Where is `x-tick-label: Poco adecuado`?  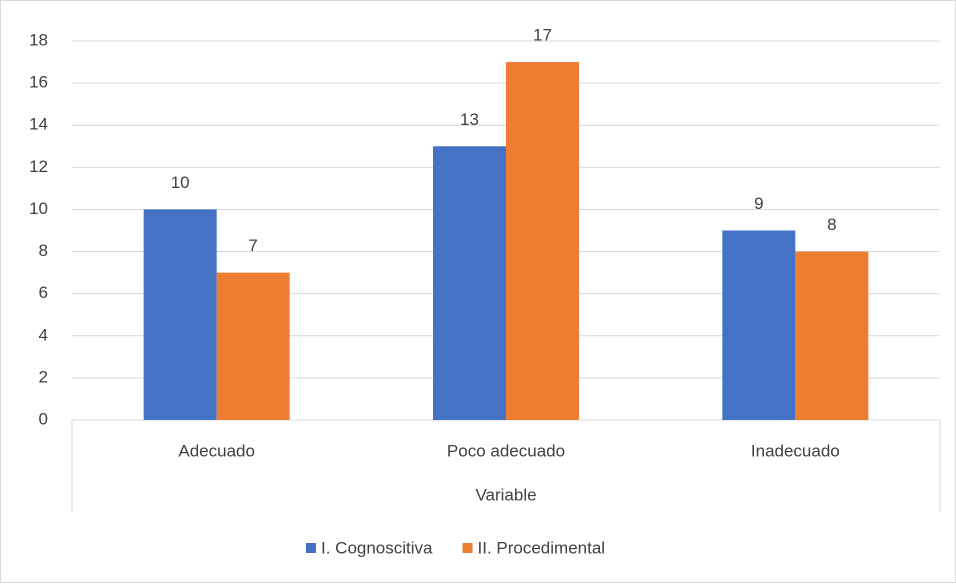 x-tick-label: Poco adecuado is located at coordinates (506, 450).